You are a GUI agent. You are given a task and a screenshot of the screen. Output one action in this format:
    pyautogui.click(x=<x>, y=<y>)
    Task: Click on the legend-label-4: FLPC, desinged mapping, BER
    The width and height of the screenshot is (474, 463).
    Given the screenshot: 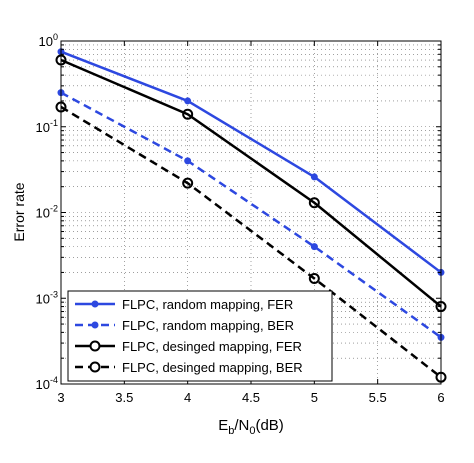 What is the action you would take?
    pyautogui.click(x=212, y=367)
    